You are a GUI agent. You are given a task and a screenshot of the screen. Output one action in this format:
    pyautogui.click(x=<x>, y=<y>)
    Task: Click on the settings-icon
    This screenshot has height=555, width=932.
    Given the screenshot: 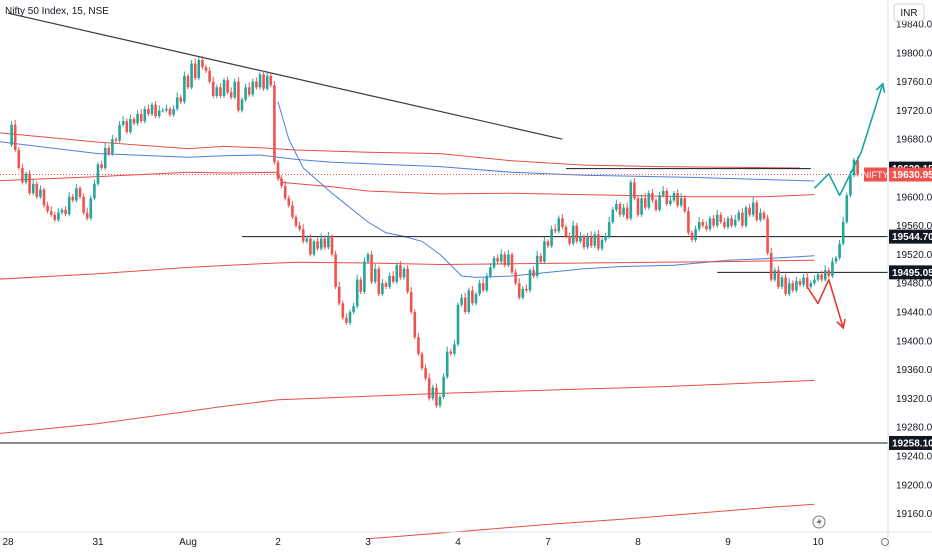 What is the action you would take?
    pyautogui.click(x=885, y=542)
    